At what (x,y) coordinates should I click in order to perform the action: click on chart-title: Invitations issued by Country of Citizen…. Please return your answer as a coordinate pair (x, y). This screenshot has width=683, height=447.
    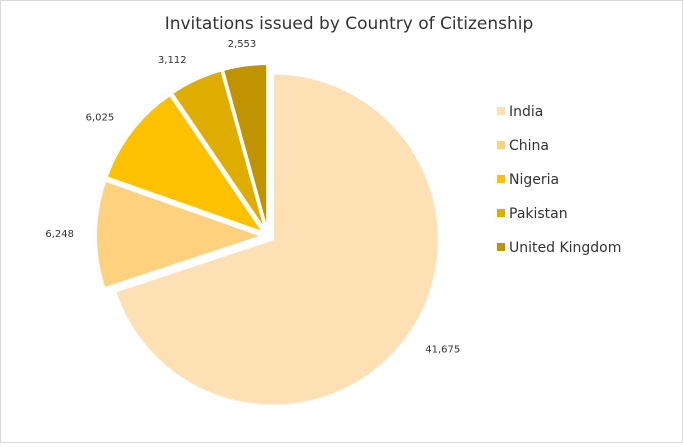
    Looking at the image, I should click on (349, 24).